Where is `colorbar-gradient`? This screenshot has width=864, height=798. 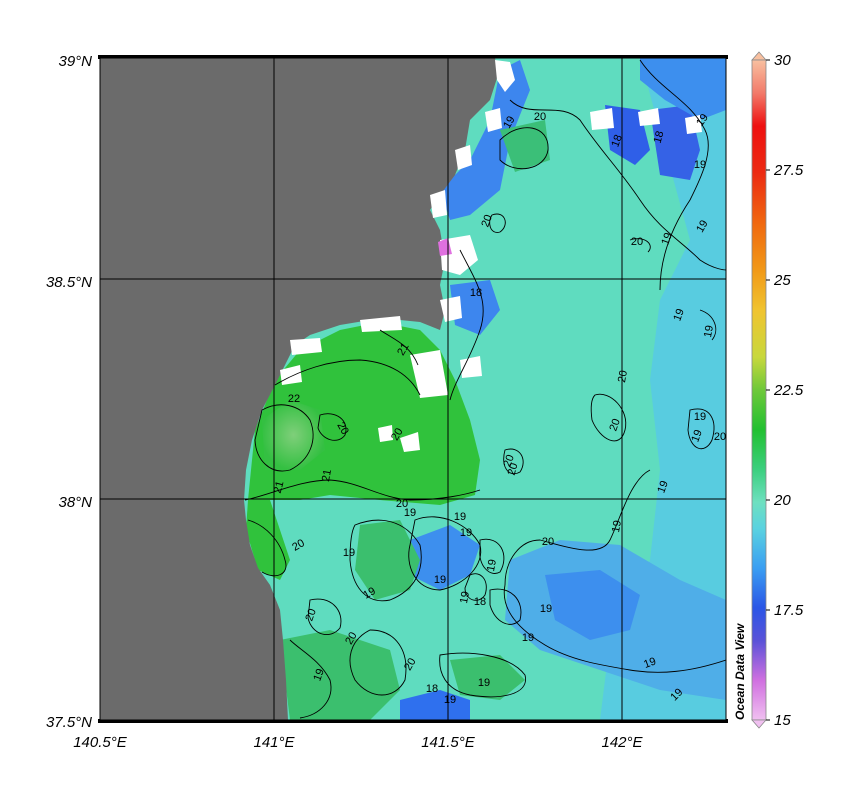 colorbar-gradient is located at coordinates (759, 390).